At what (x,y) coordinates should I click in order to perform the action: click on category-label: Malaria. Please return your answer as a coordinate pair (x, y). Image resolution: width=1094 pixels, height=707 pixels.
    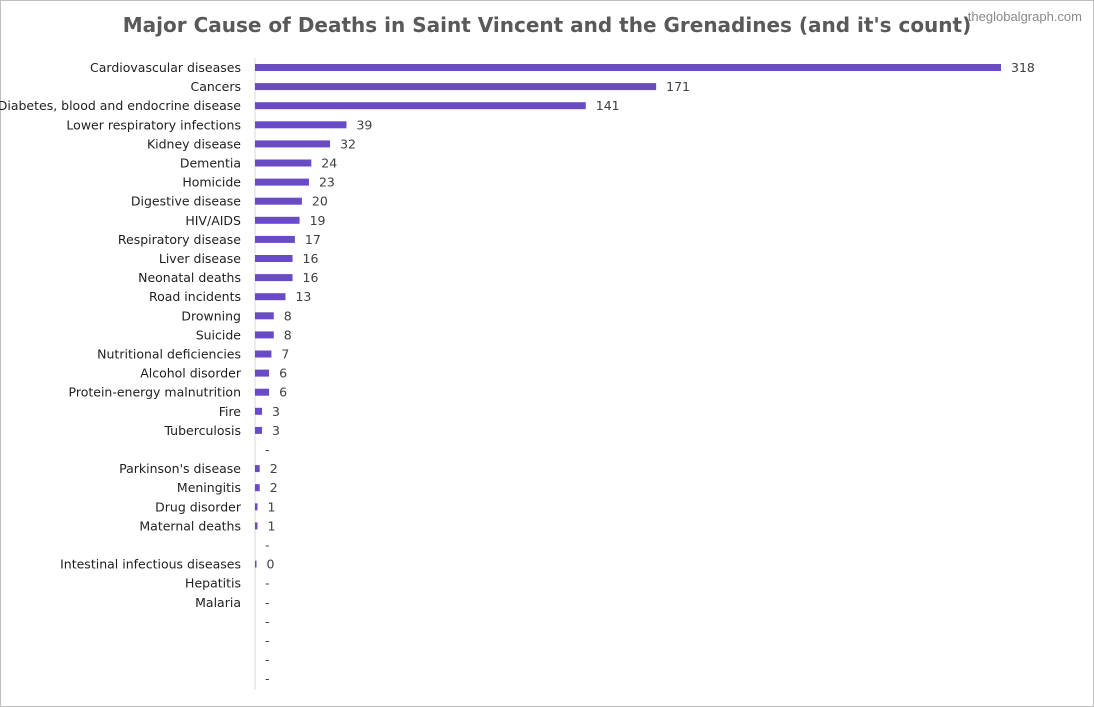
    Looking at the image, I should click on (218, 602).